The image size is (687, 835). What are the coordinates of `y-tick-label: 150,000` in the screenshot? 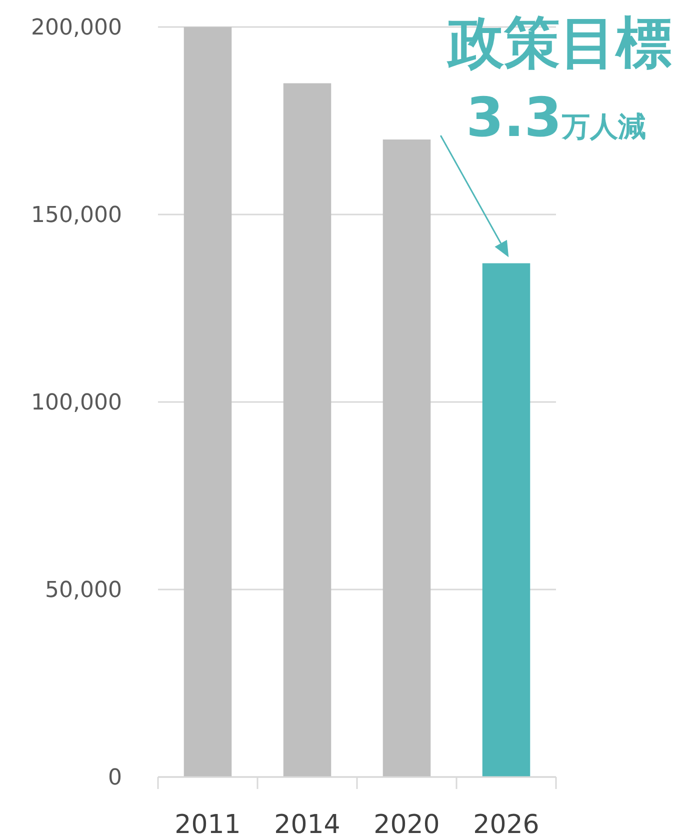 It's located at (76, 215).